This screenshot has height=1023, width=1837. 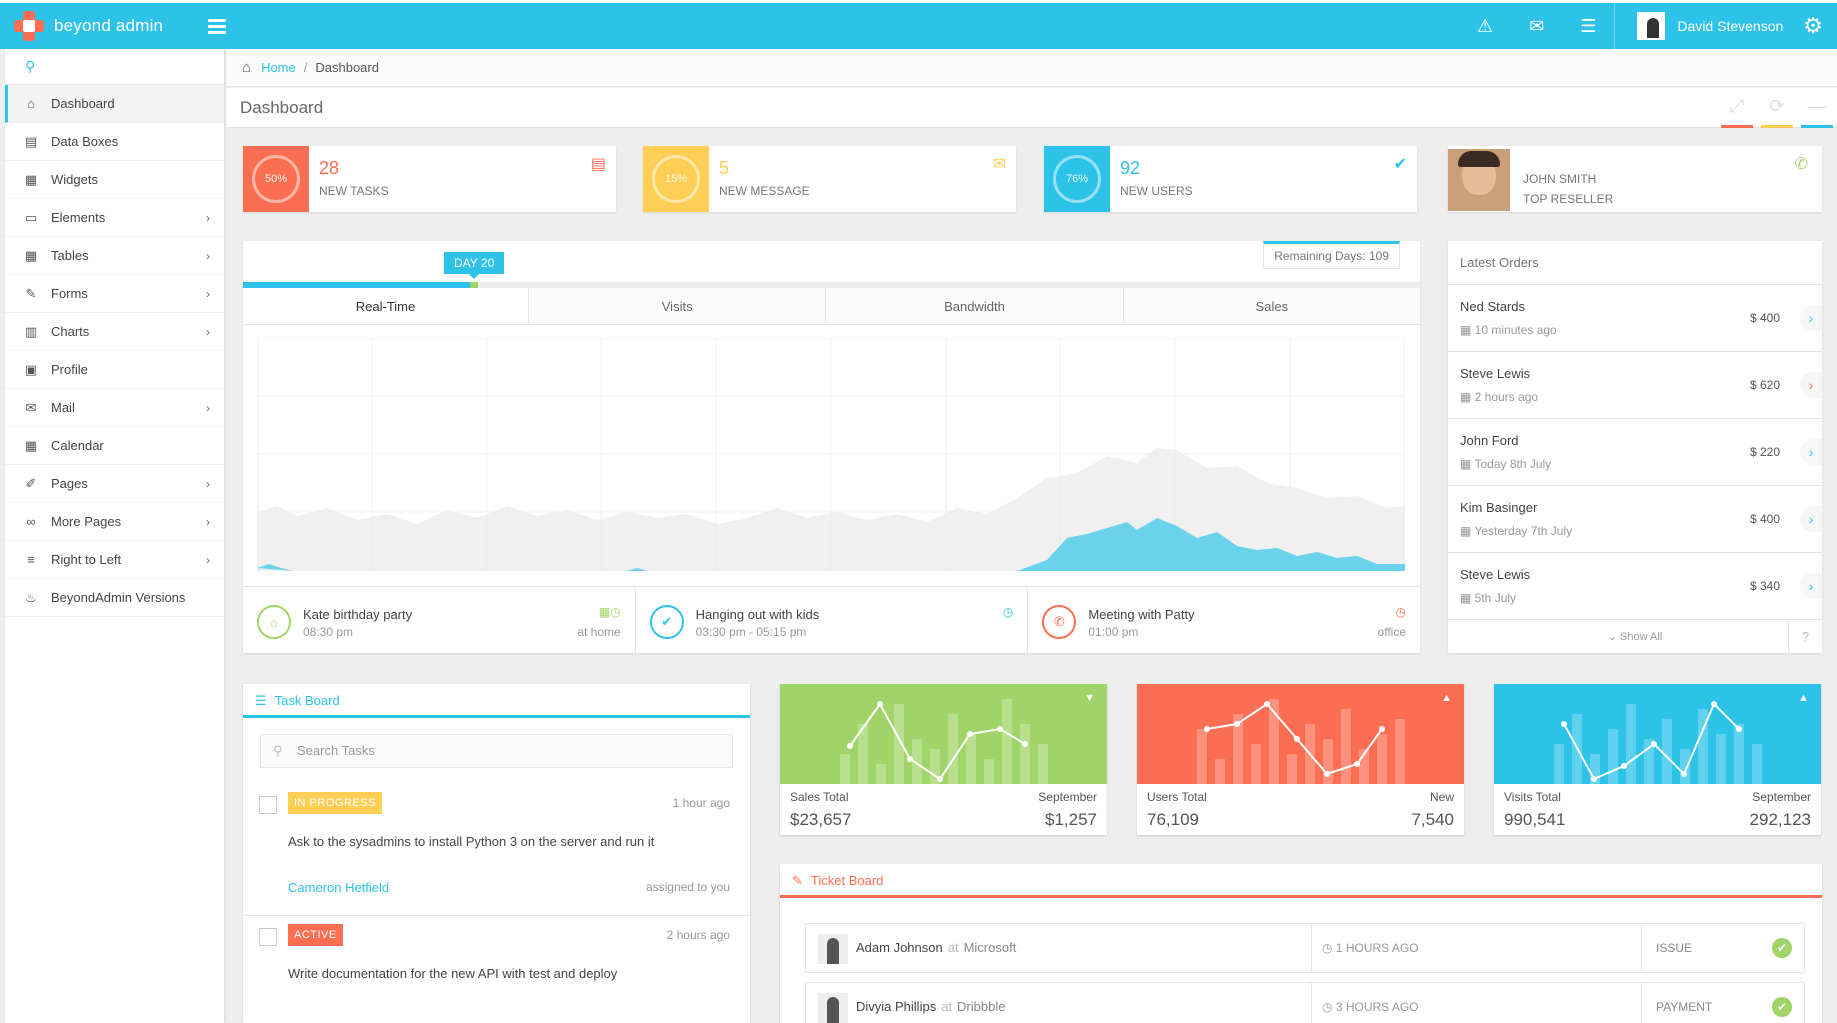 I want to click on task-owner-link: Cameron Hetfield, so click(x=339, y=887).